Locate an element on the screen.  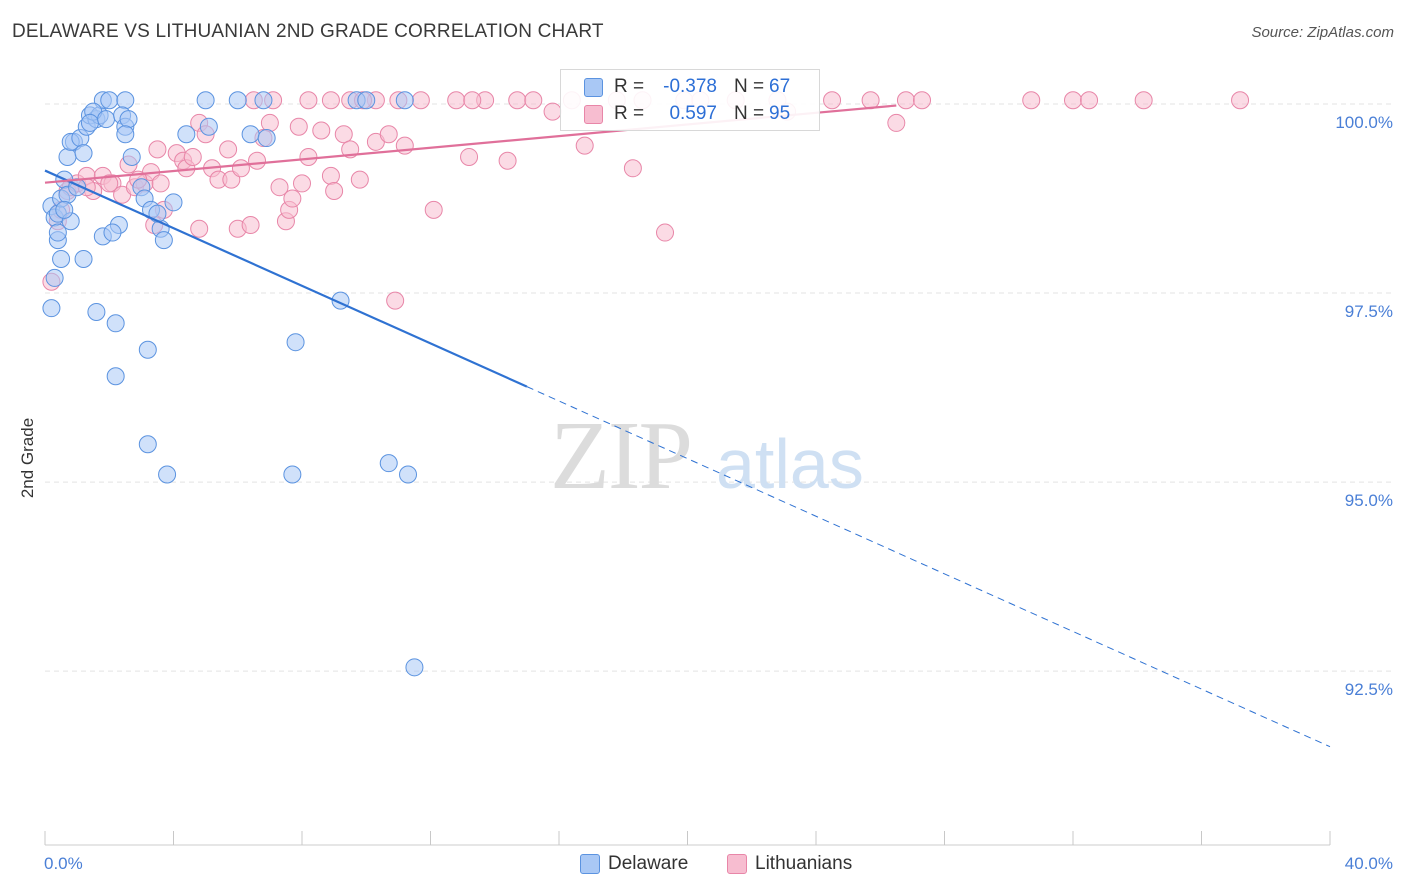
y-tick-label: 92.5% is located at coordinates (1369, 689).